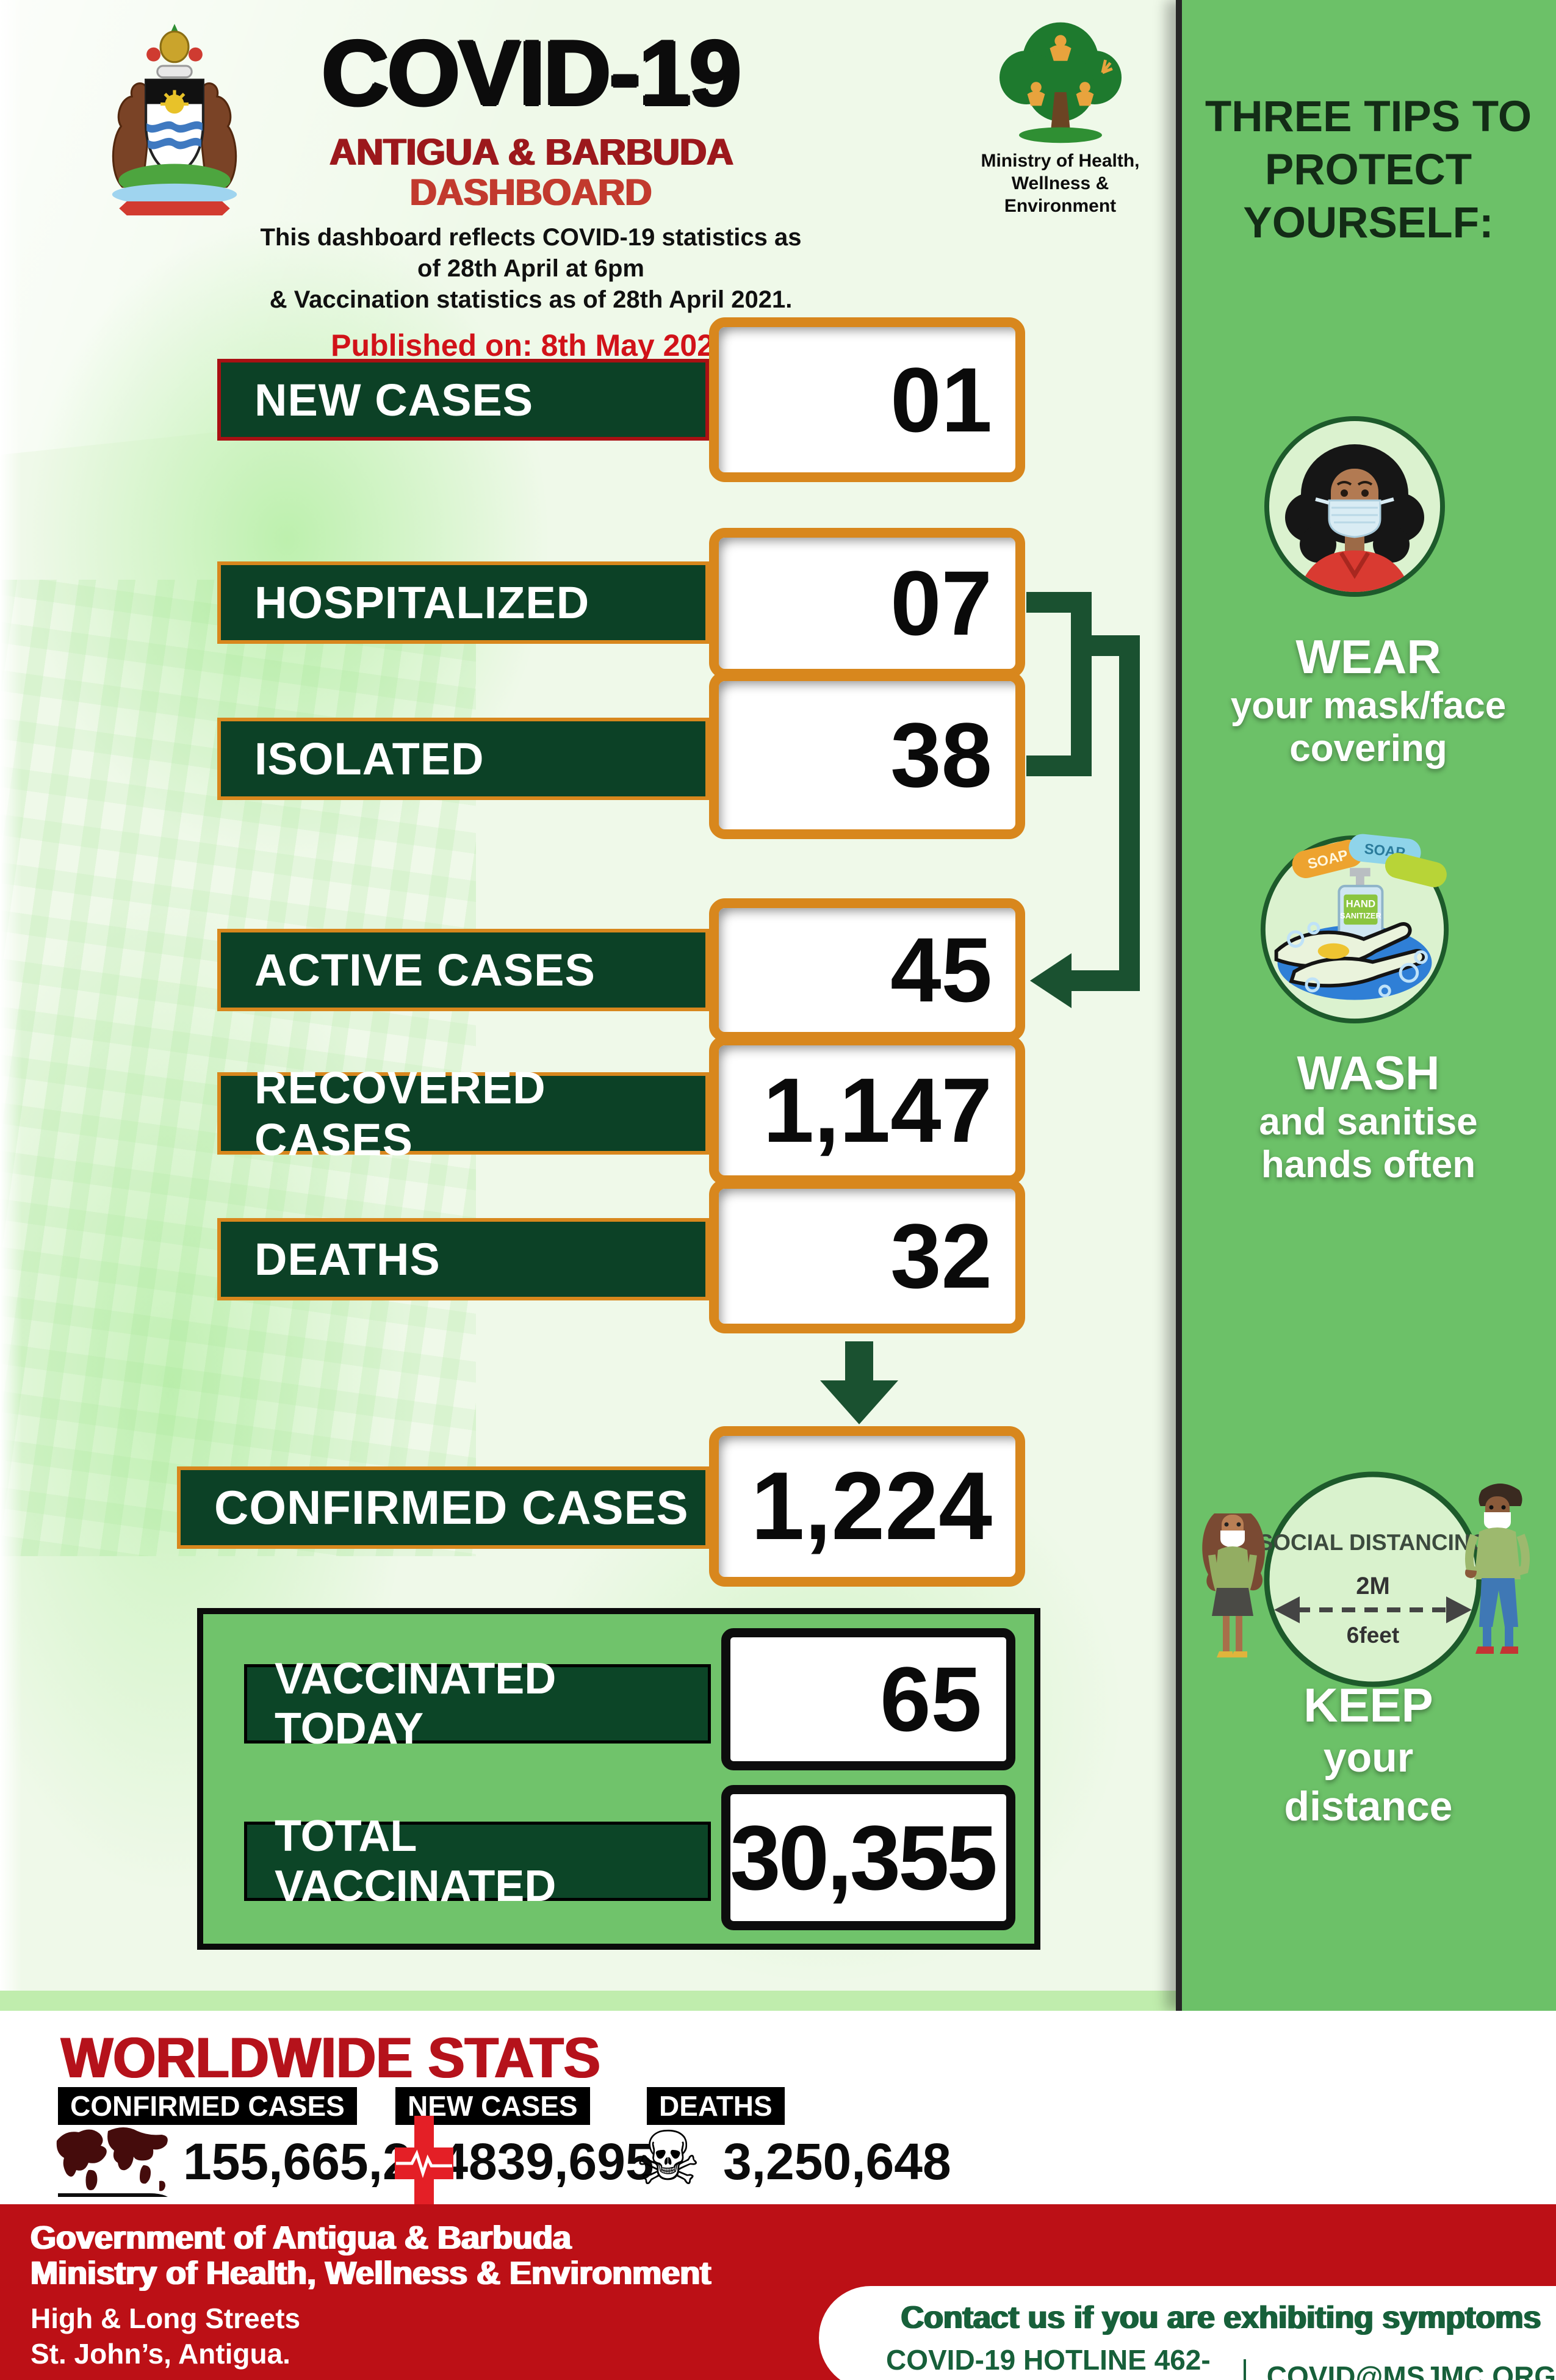 The width and height of the screenshot is (1556, 2380). I want to click on label-isolated: ISOLATED, so click(463, 759).